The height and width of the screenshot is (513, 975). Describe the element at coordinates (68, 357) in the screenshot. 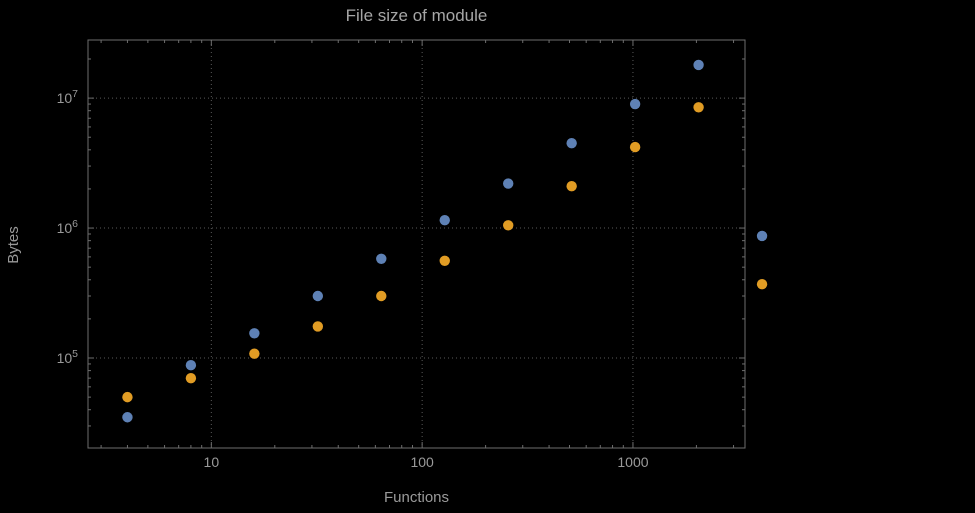

I see `y-tick-label: 10⁵` at that location.